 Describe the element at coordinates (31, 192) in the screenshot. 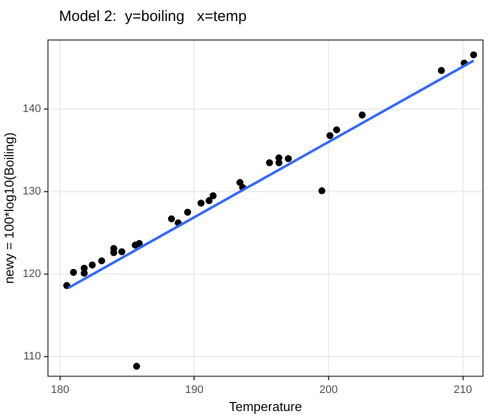

I see `y-tick-label: 130` at that location.